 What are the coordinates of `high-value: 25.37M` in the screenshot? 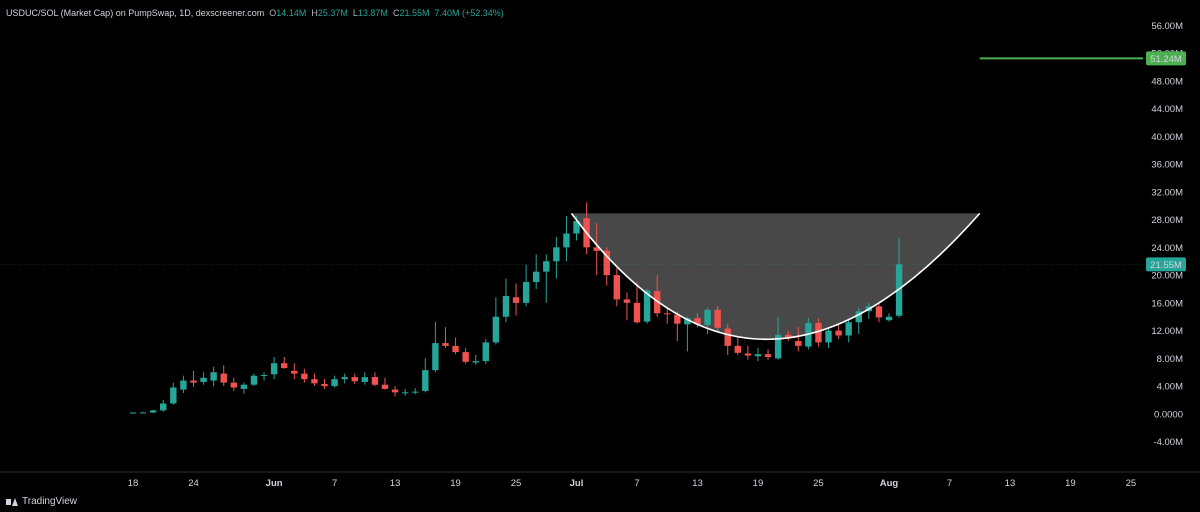 It's located at (332, 13).